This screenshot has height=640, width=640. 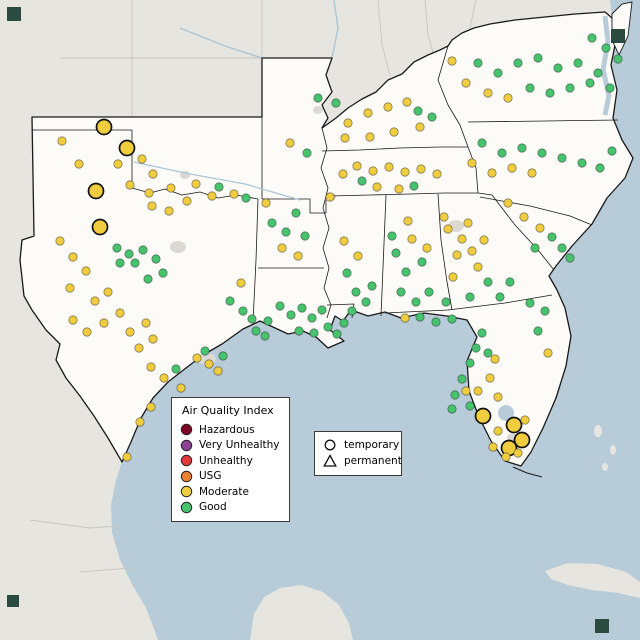 I want to click on focus-rivers, so click(x=217, y=181).